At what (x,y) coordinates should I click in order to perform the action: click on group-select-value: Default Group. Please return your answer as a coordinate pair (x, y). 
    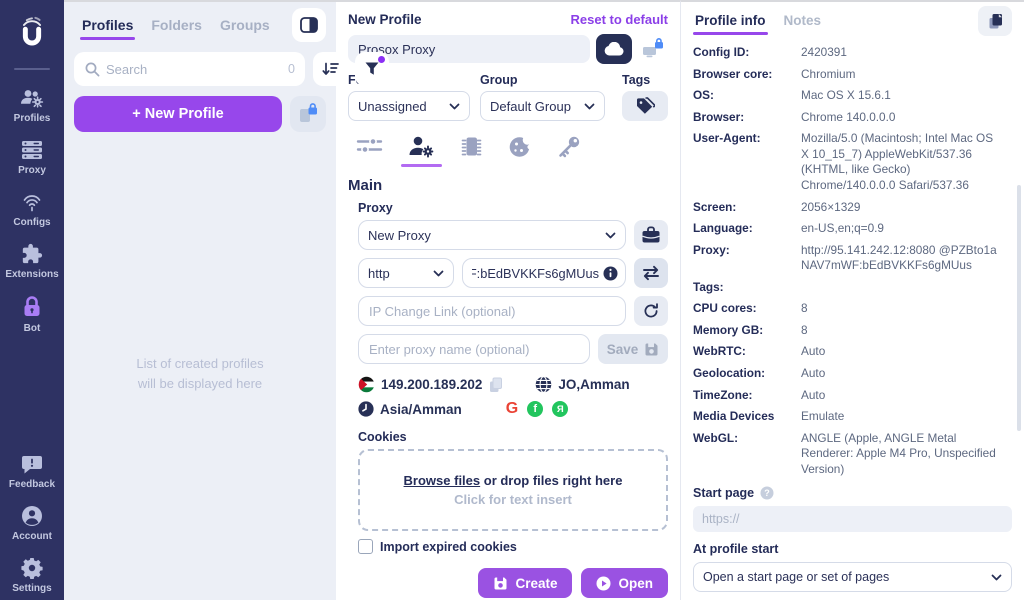
    Looking at the image, I should click on (530, 106).